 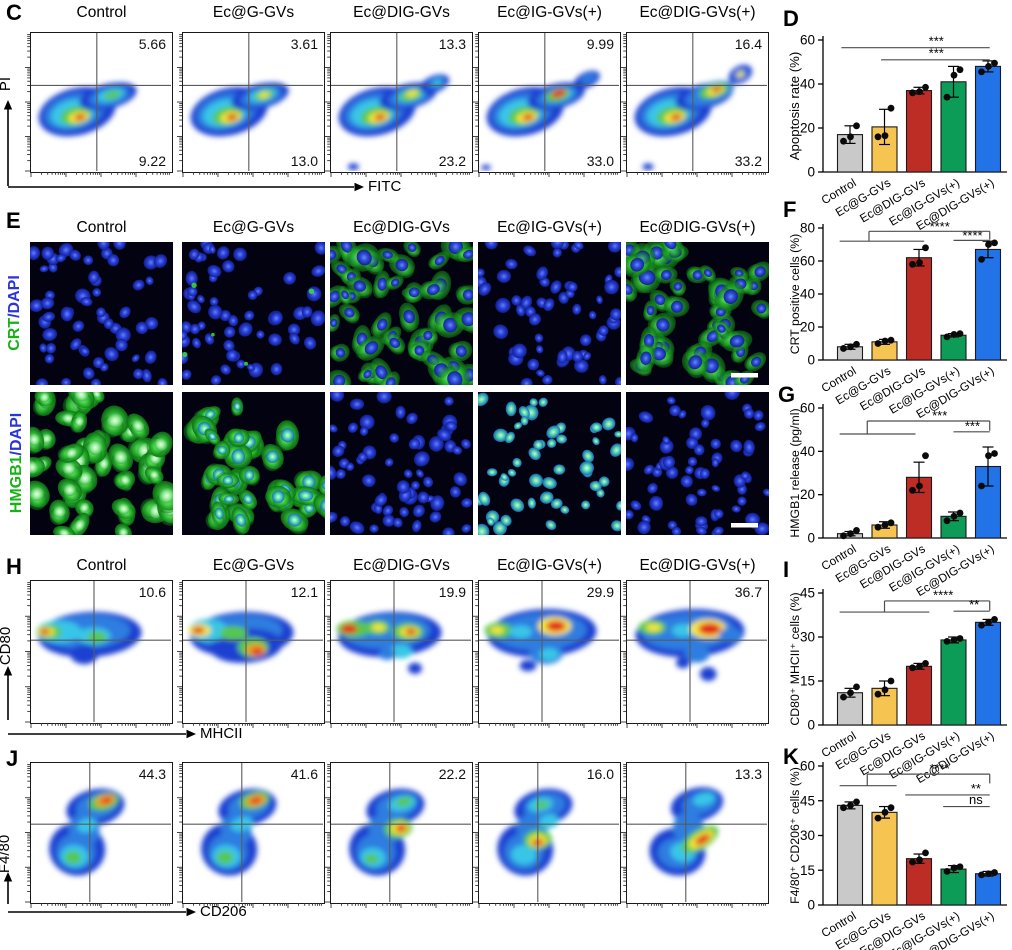 What do you see at coordinates (221, 733) in the screenshot?
I see `axis-label-mhcii: MHCII` at bounding box center [221, 733].